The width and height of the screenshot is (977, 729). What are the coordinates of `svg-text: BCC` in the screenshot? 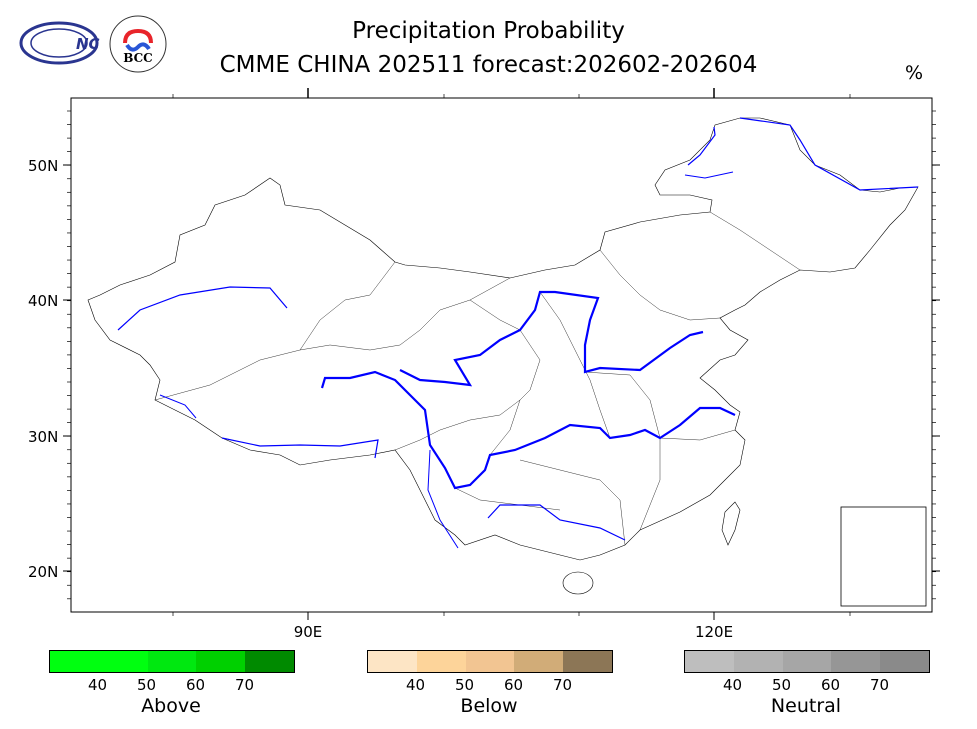 It's located at (137, 58).